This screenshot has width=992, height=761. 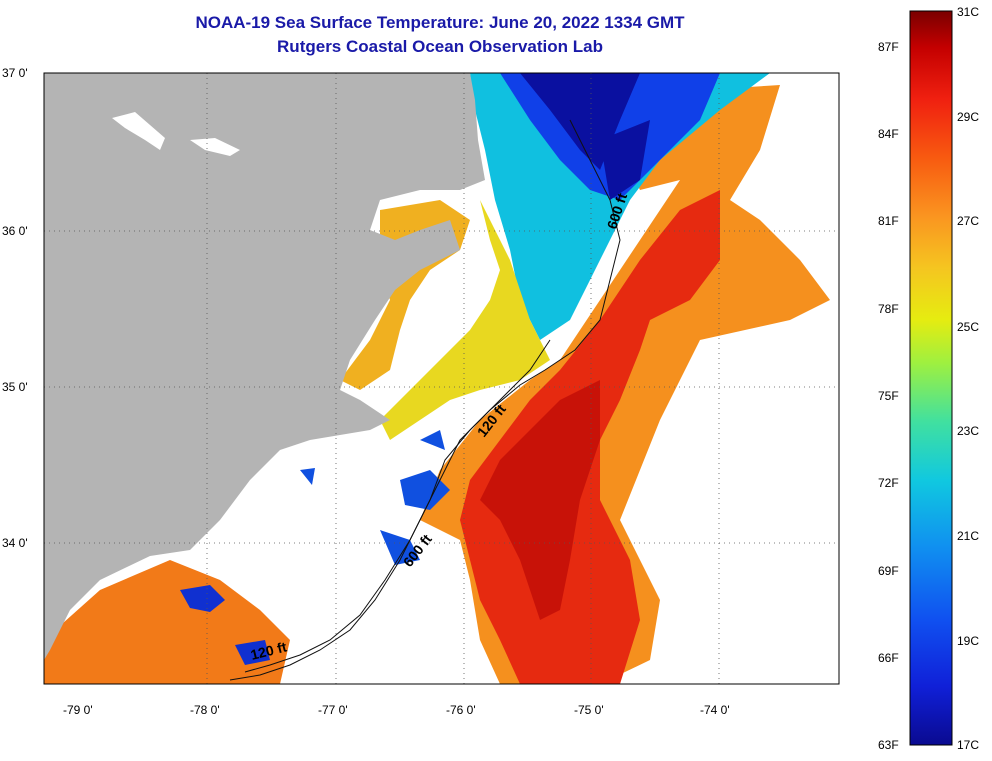 I want to click on cb-c-21: 21C, so click(x=968, y=536).